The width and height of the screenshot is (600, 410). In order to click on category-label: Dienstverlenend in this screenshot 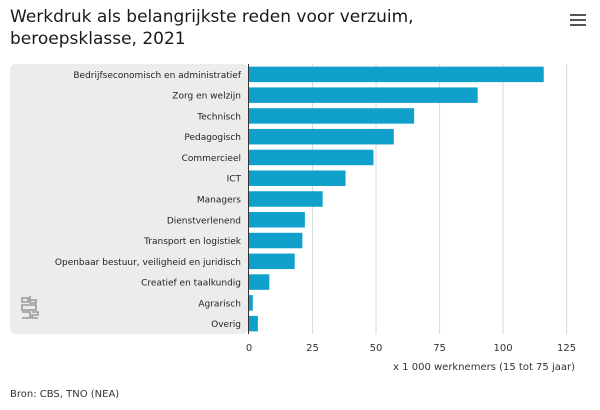, I will do `click(204, 221)`.